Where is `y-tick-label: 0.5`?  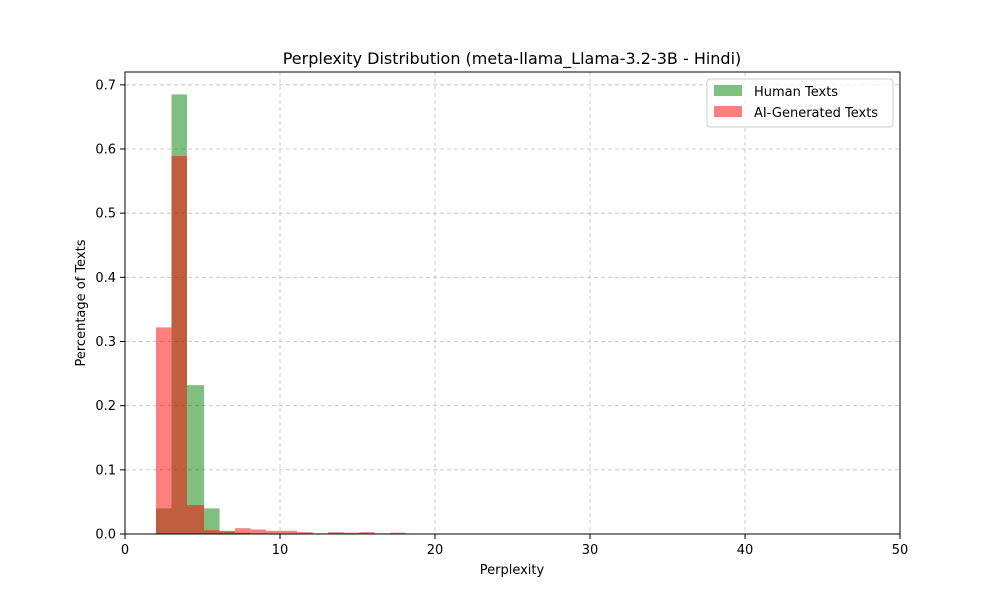 y-tick-label: 0.5 is located at coordinates (105, 214).